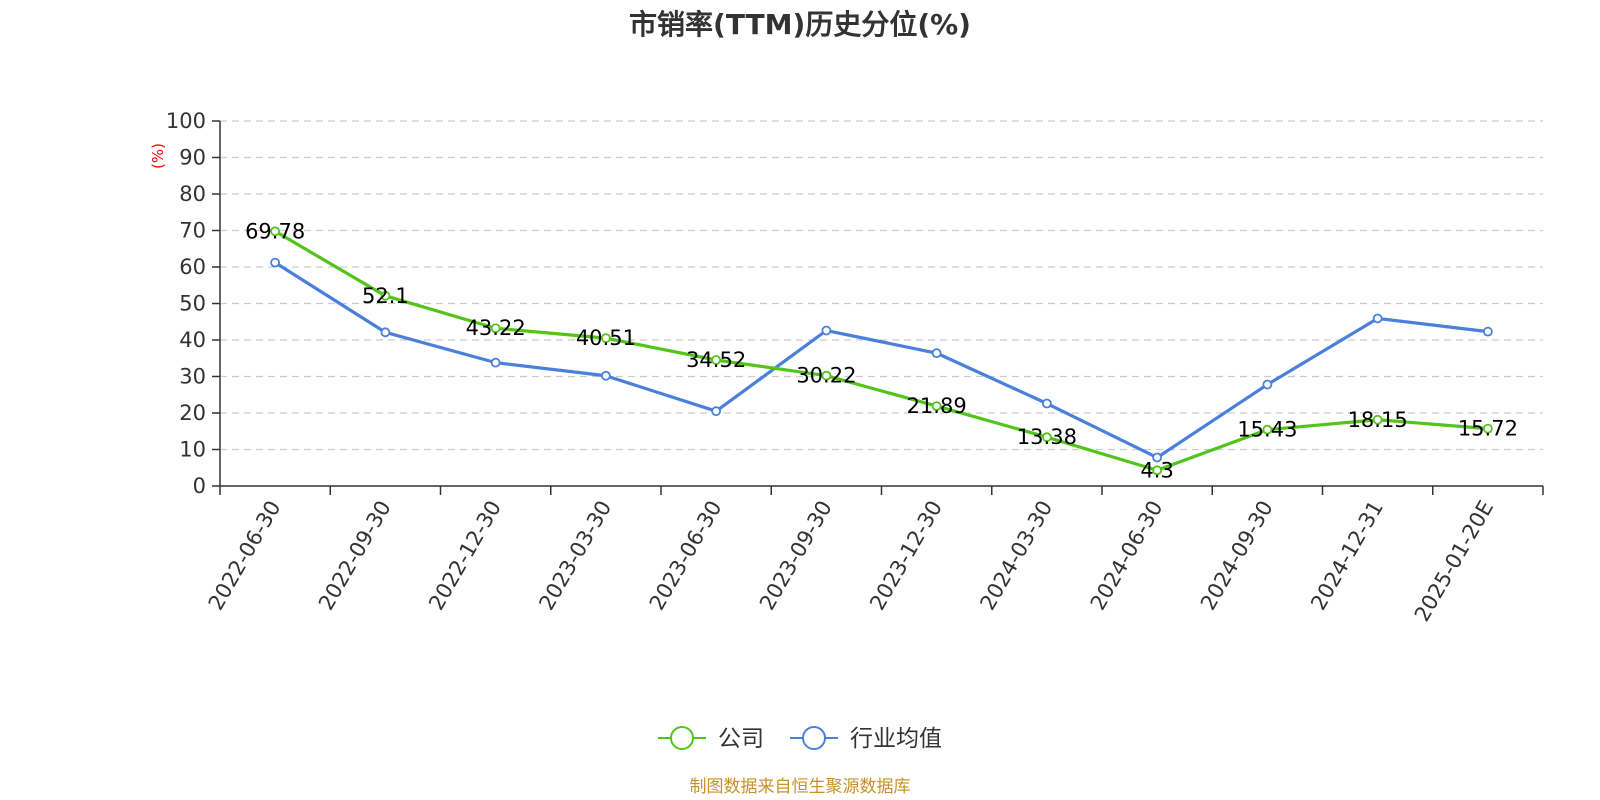 This screenshot has height=800, width=1600. Describe the element at coordinates (192, 158) in the screenshot. I see `y-tick-label: 90` at that location.